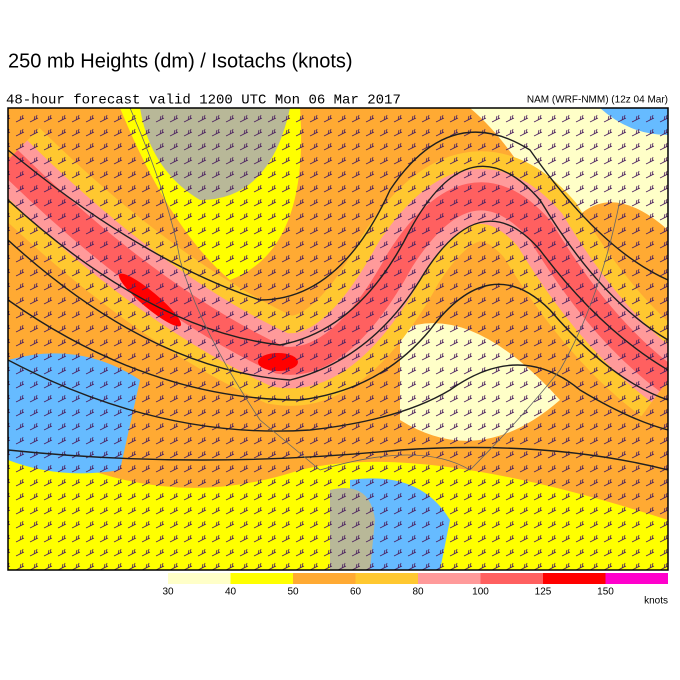 The width and height of the screenshot is (680, 680). Describe the element at coordinates (597, 100) in the screenshot. I see `model-label: NAM (WRF-NMM) (12z 04 Mar)` at that location.